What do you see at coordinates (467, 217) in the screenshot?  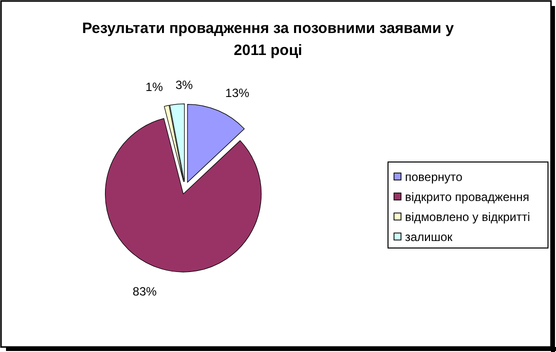 I see `legend-label: відмовлено у відкритті` at bounding box center [467, 217].